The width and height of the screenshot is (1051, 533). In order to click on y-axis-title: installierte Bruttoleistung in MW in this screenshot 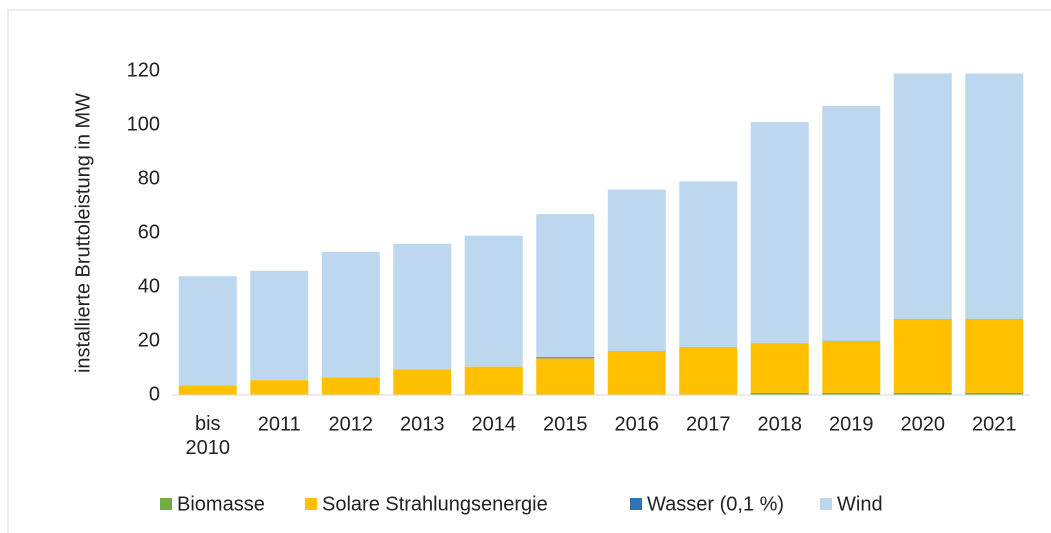, I will do `click(83, 233)`.